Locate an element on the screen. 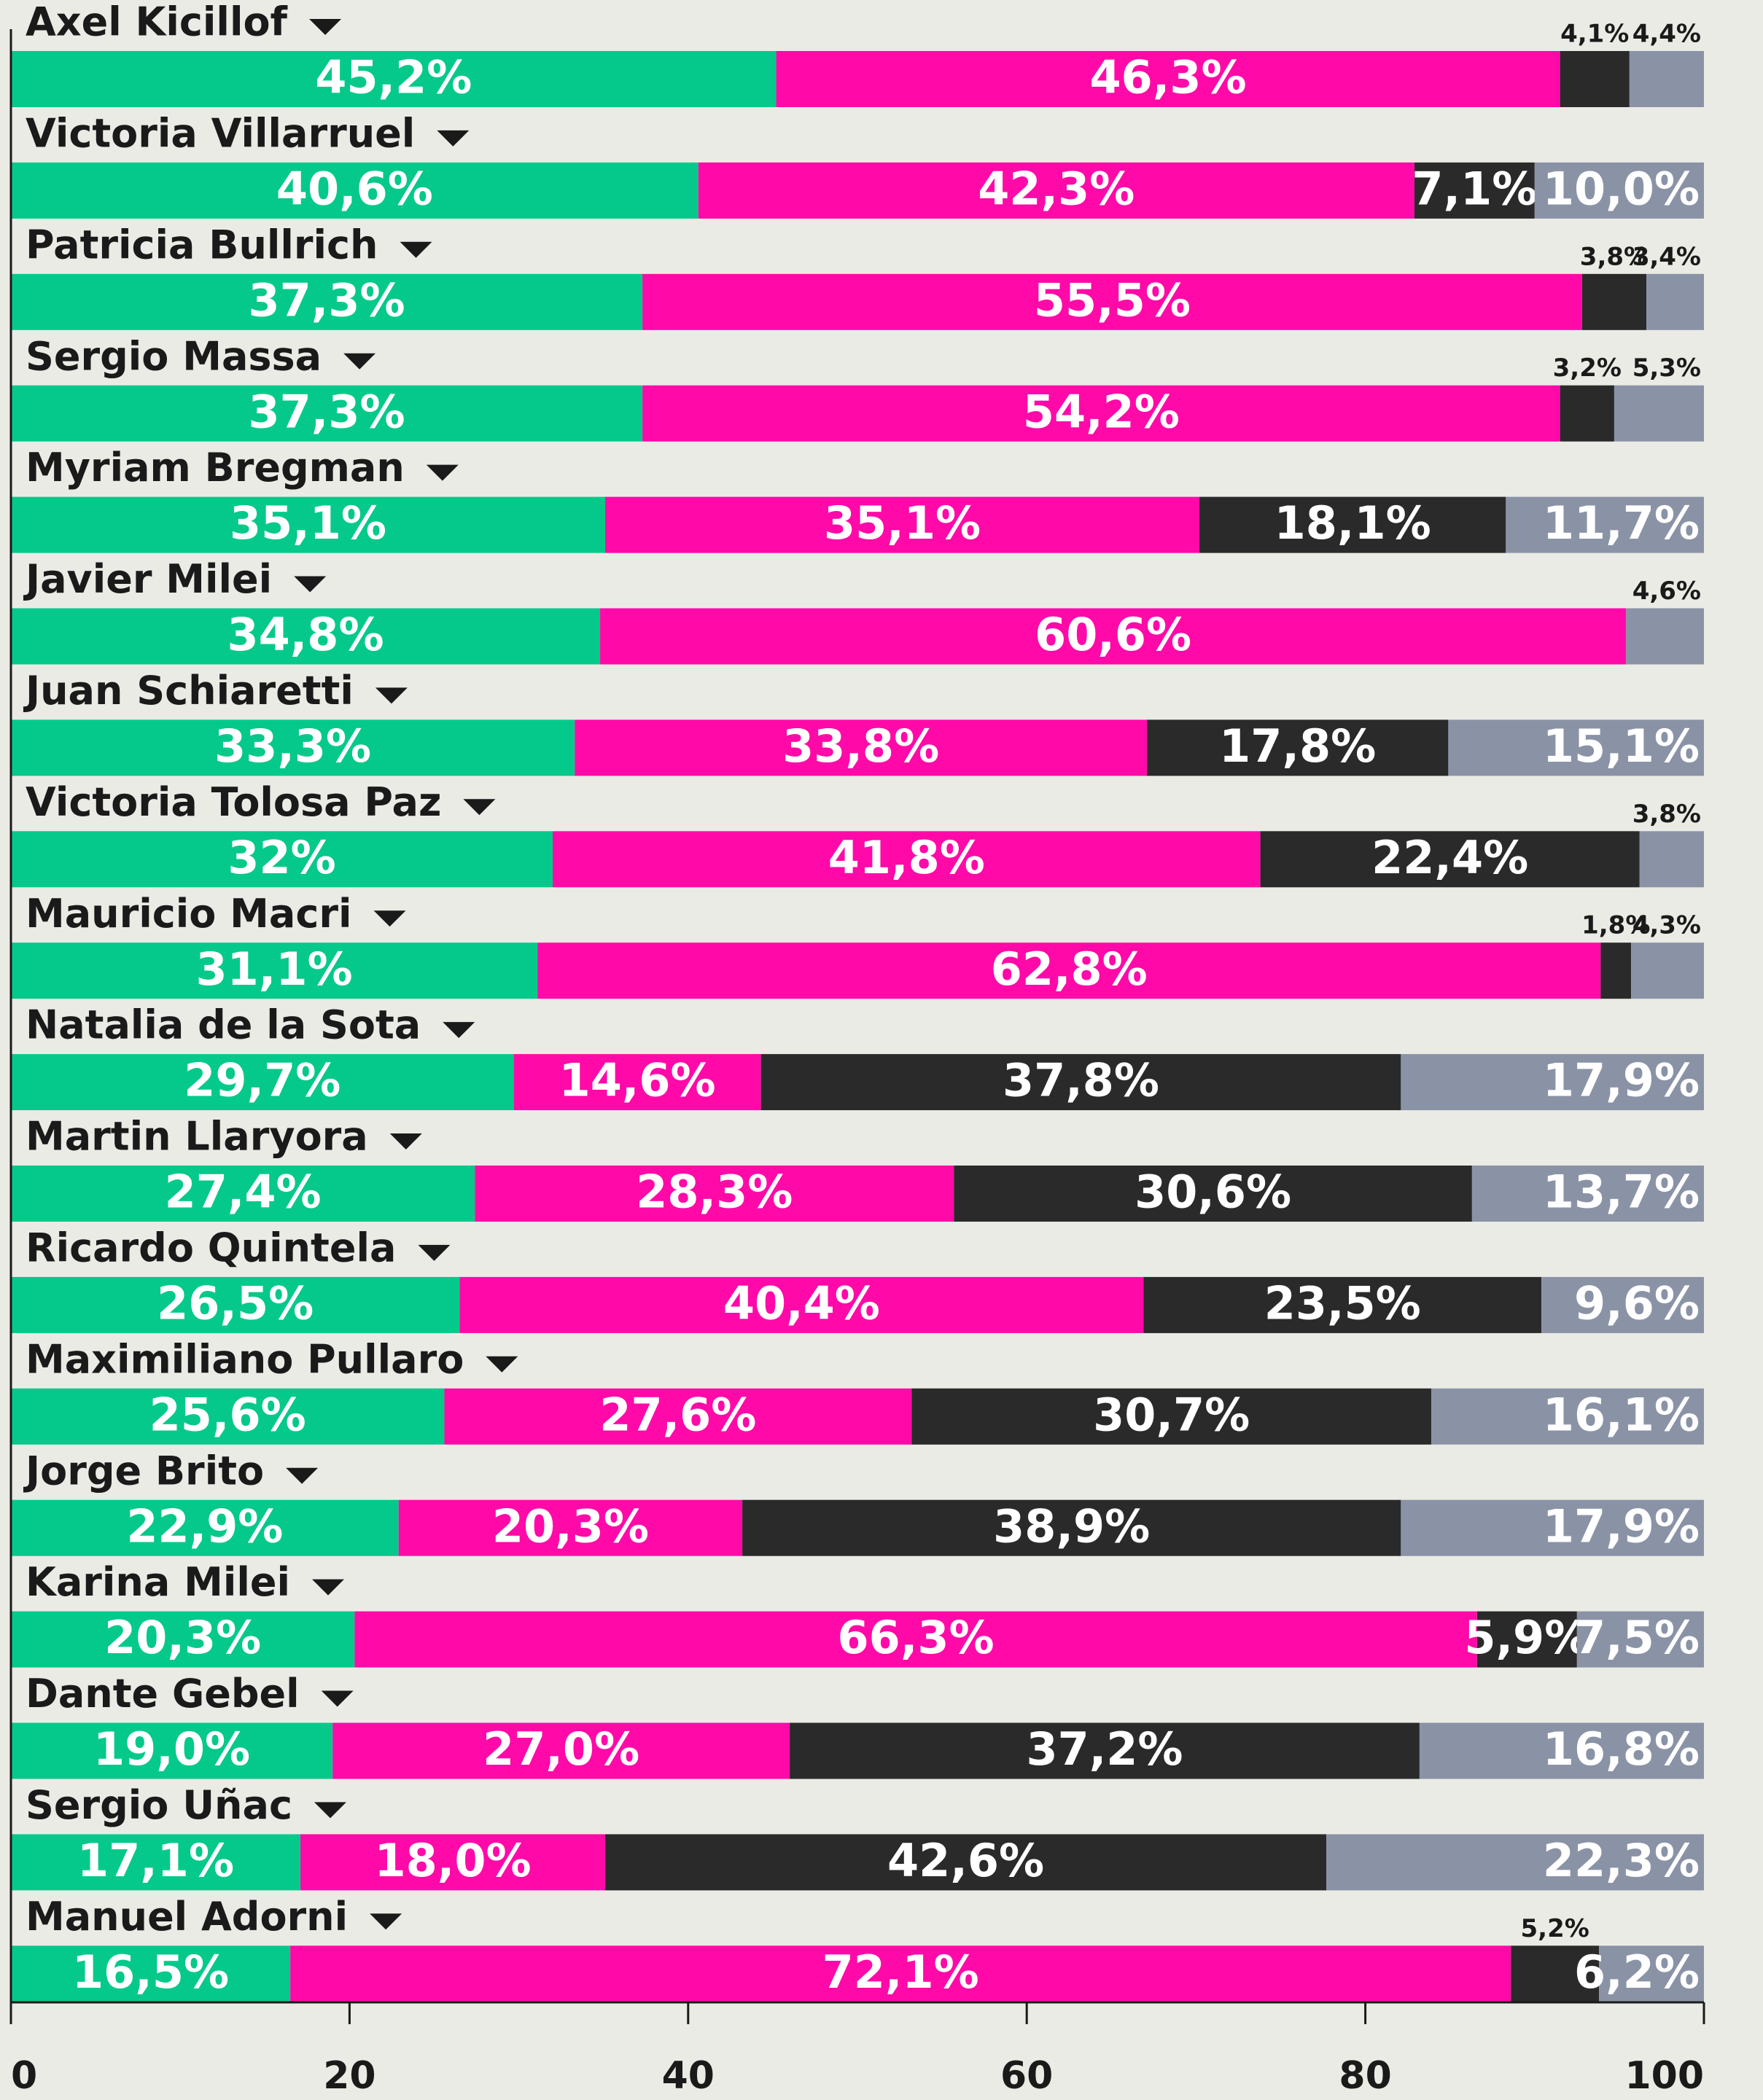 This screenshot has height=2100, width=1763. value-label: 18,1% is located at coordinates (1352, 523).